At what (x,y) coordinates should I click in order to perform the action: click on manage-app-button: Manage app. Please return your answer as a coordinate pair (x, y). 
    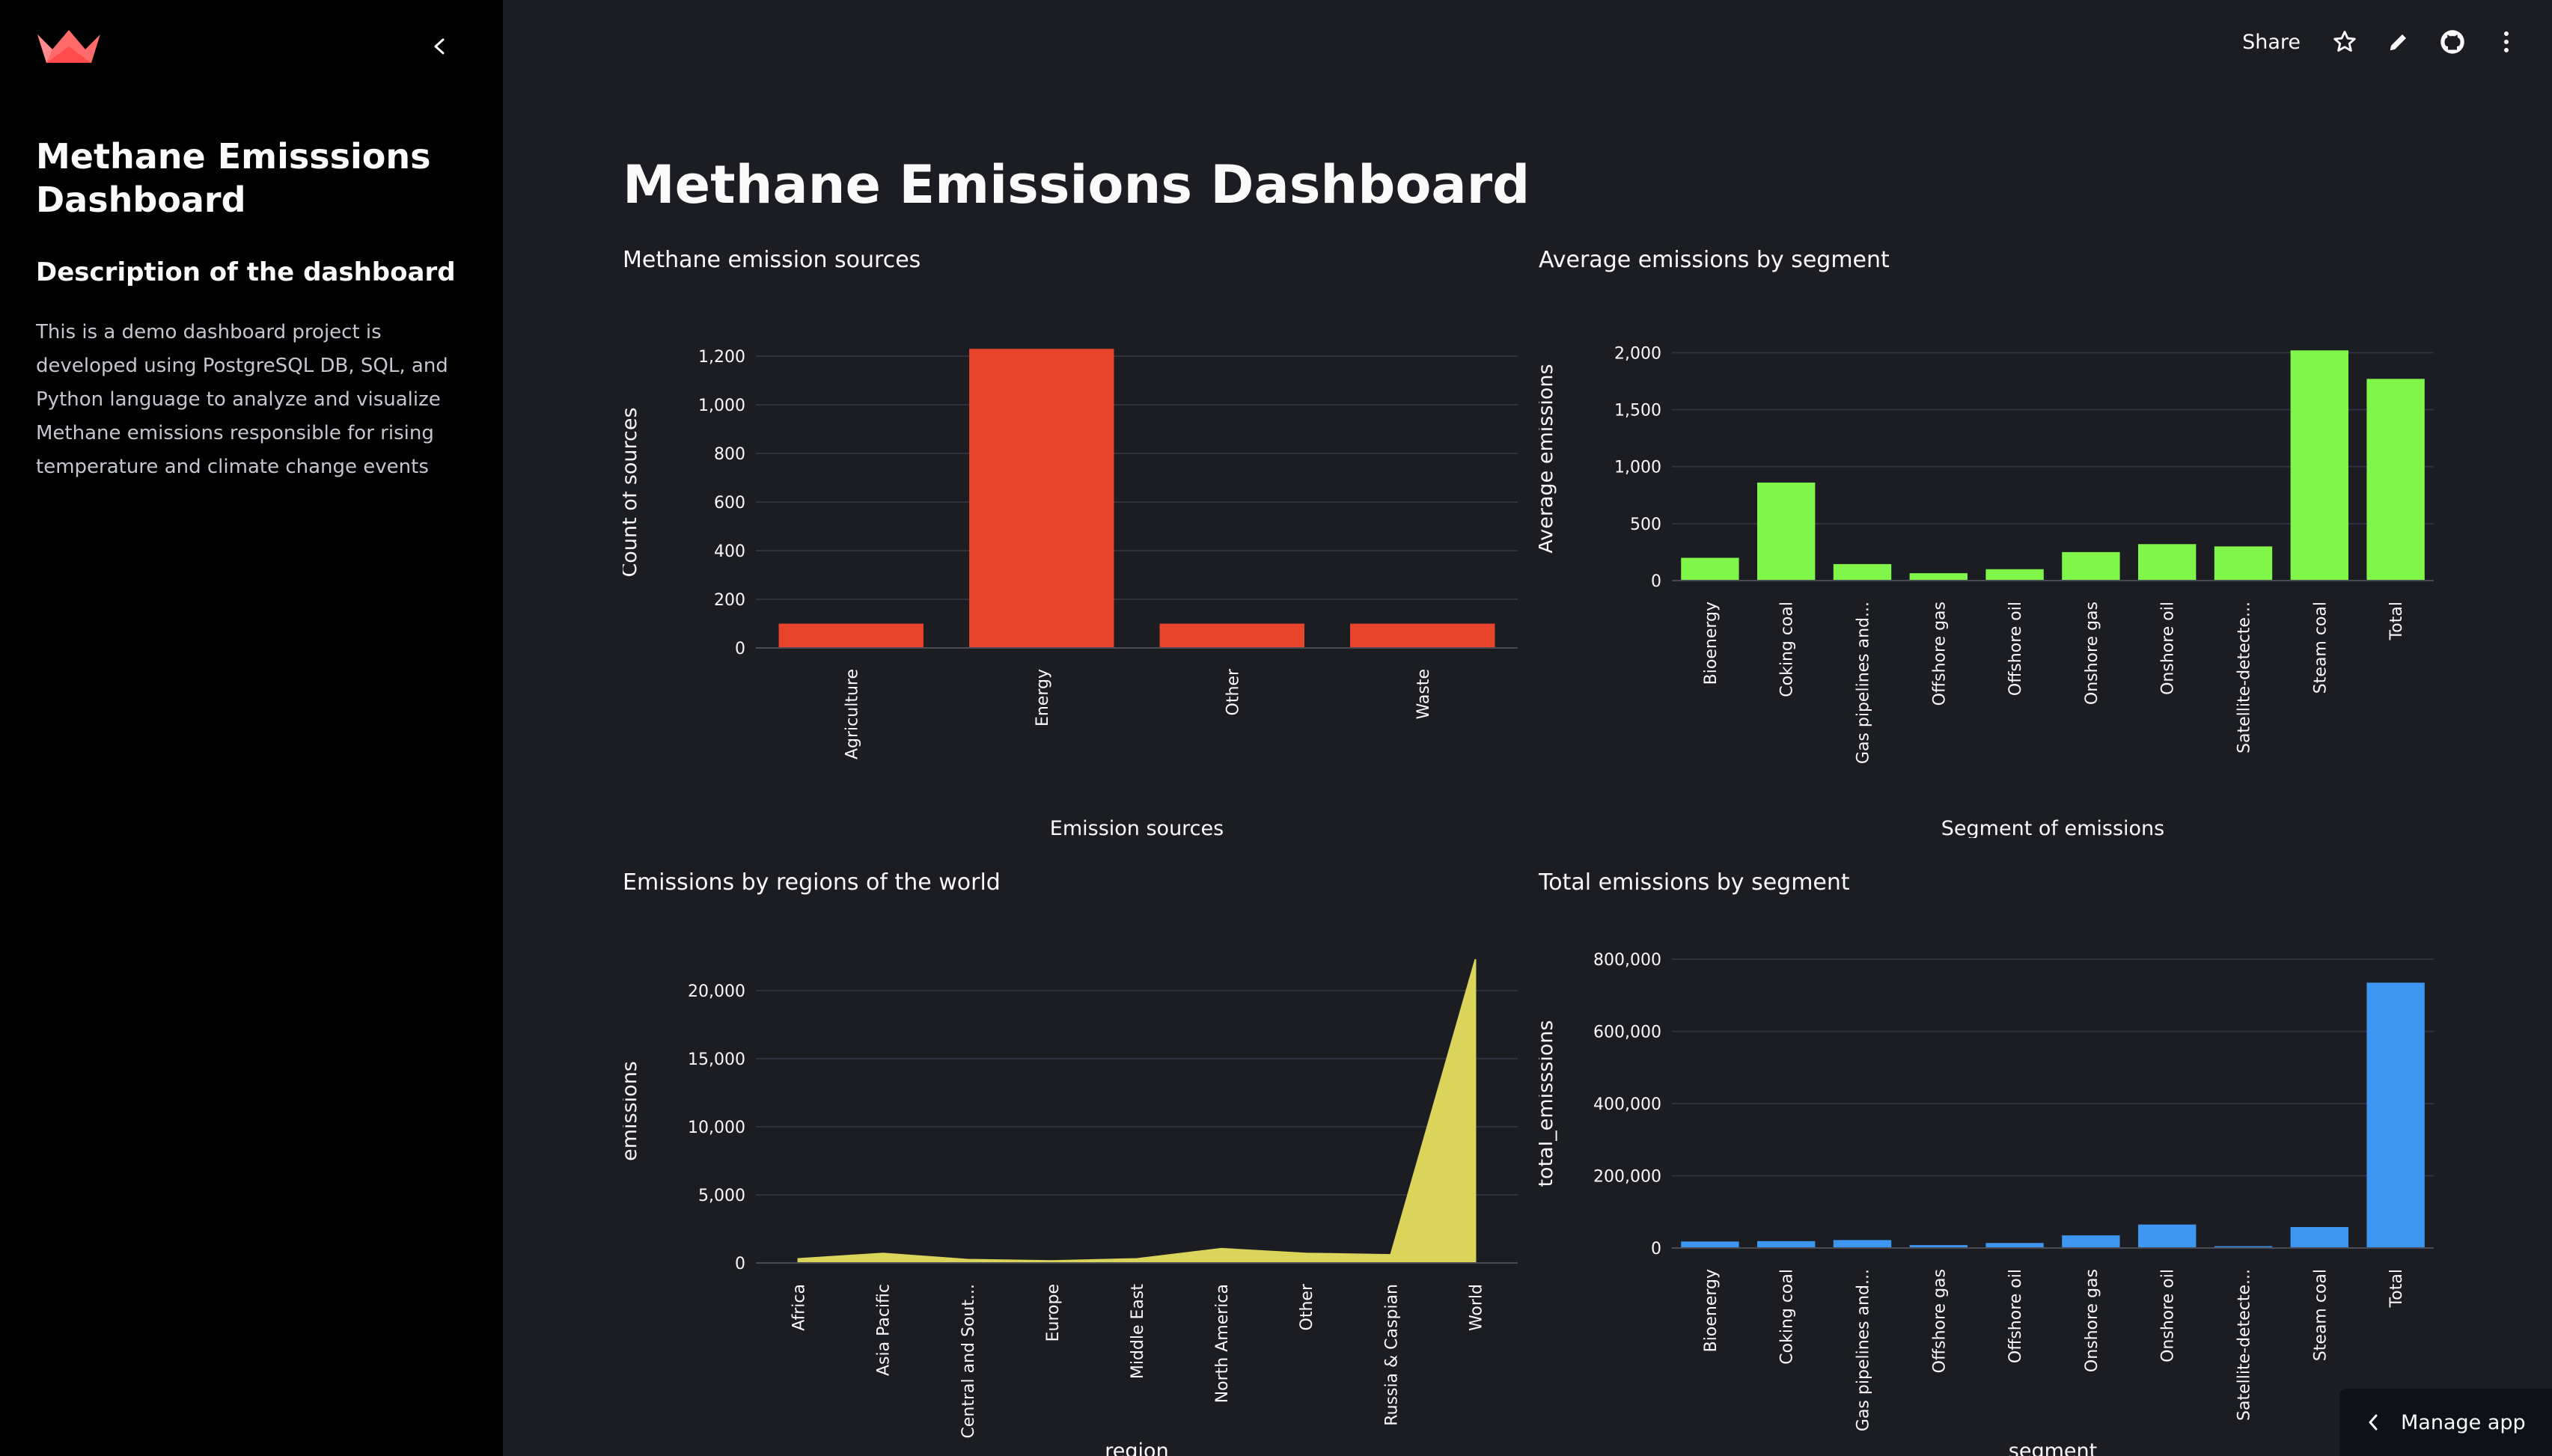
    Looking at the image, I should click on (2445, 1422).